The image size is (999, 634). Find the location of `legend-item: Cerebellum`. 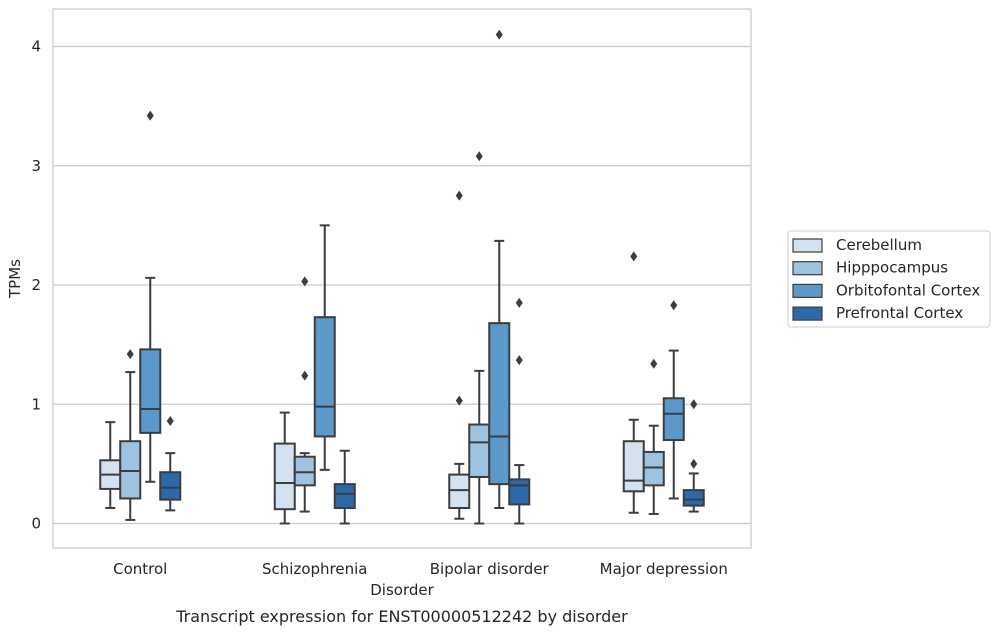

legend-item: Cerebellum is located at coordinates (857, 245).